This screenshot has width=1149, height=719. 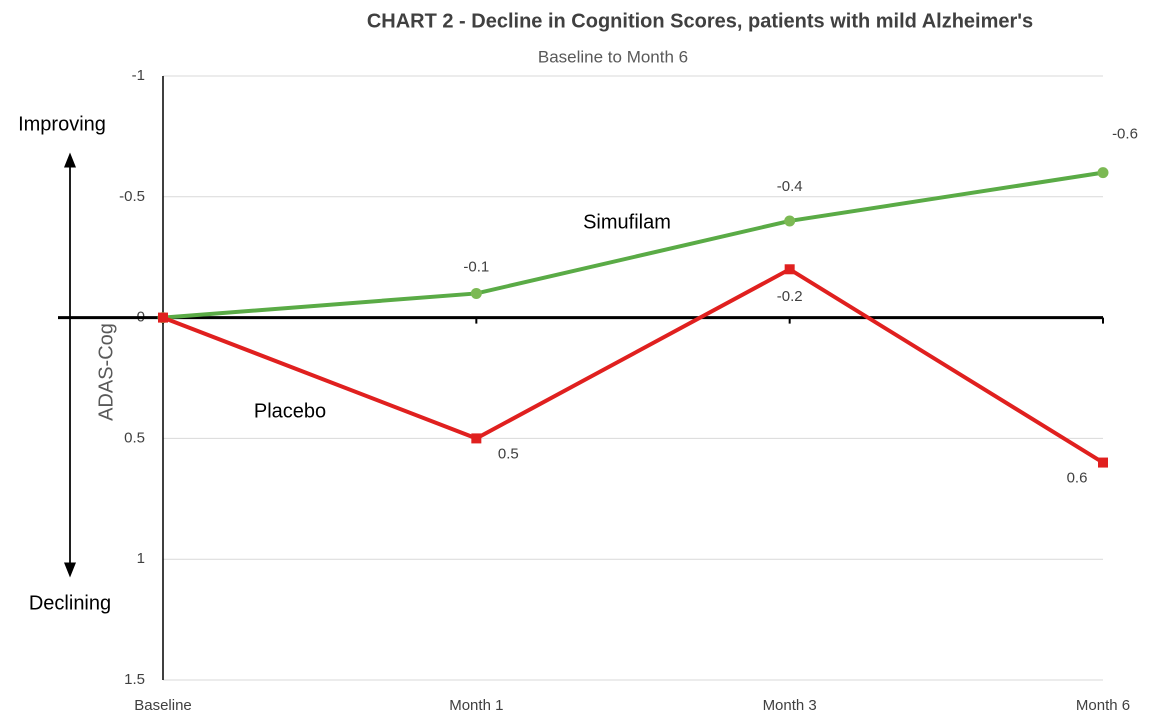 What do you see at coordinates (476, 266) in the screenshot?
I see `data-label: -0.1` at bounding box center [476, 266].